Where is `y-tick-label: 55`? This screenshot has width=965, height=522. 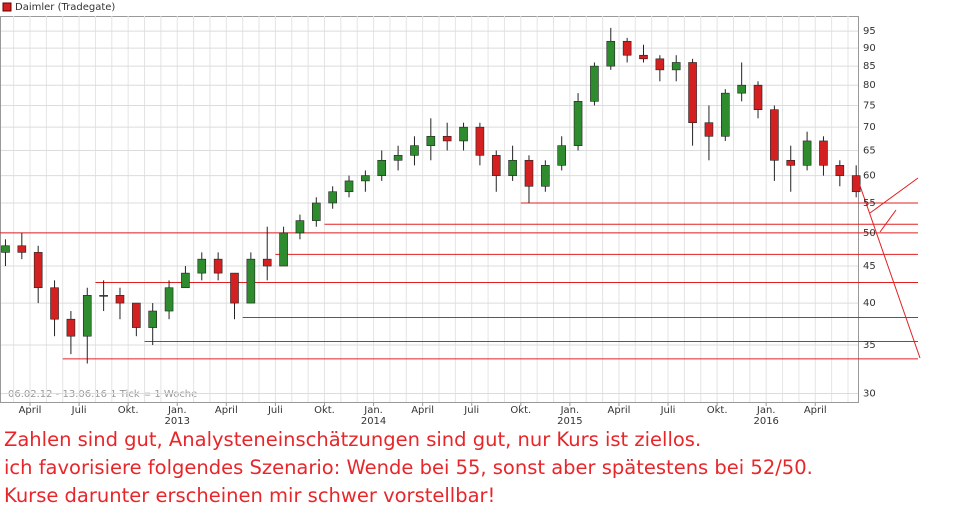
y-tick-label: 55 is located at coordinates (869, 203).